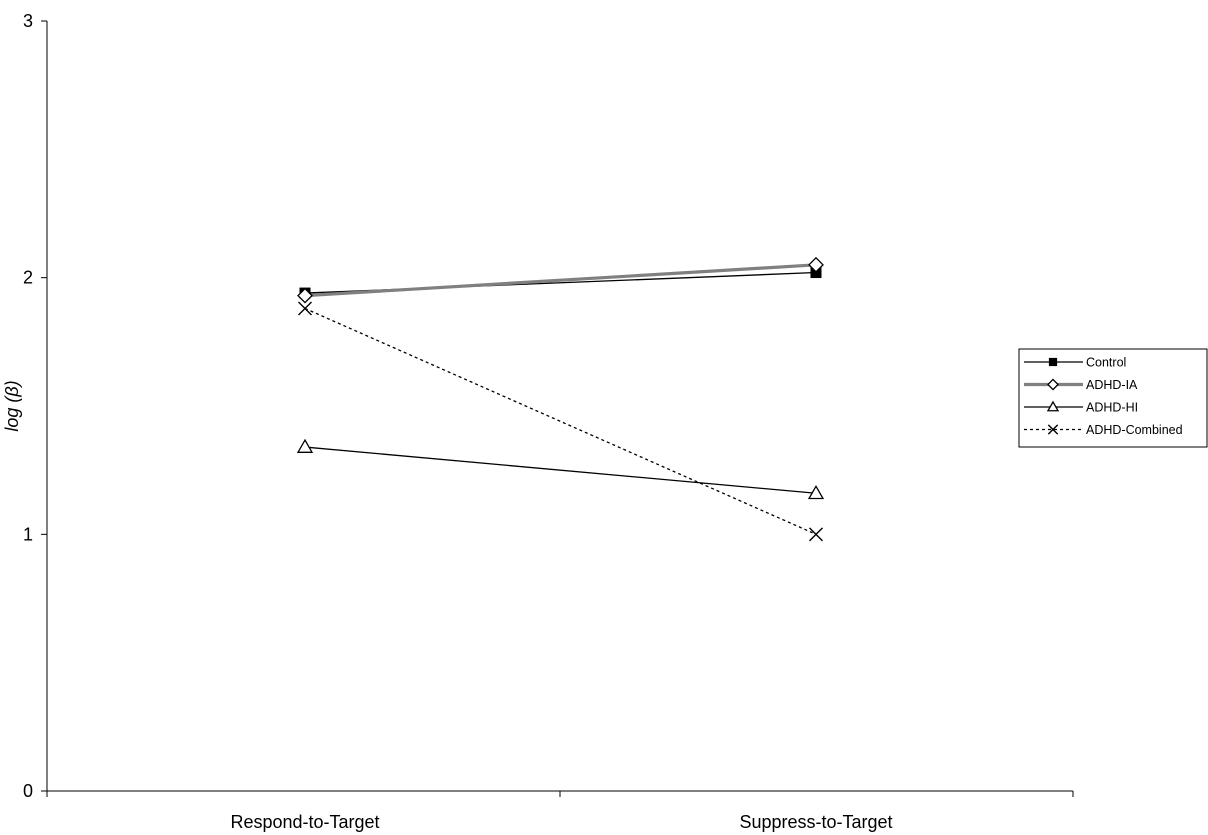 Image resolution: width=1208 pixels, height=835 pixels. Describe the element at coordinates (1112, 385) in the screenshot. I see `legend-label: ADHD-IA` at that location.